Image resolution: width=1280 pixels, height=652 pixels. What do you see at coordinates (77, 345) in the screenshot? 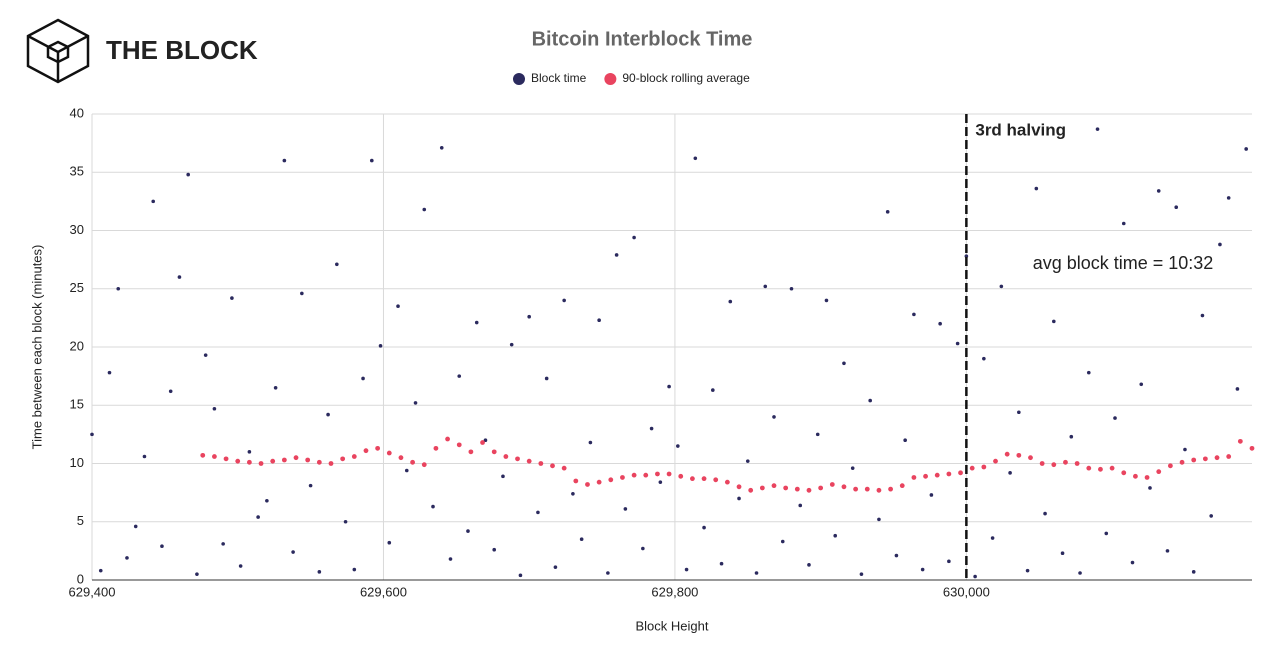
I see `y-tick-label: 20` at bounding box center [77, 345].